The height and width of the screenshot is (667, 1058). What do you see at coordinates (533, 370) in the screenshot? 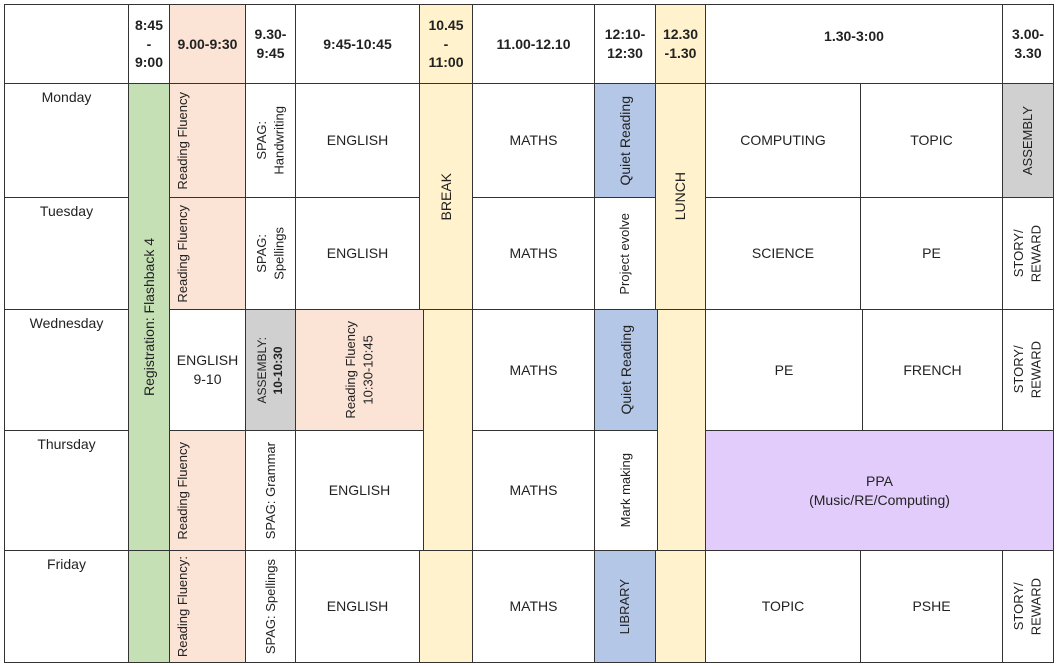
I see `wednesday-maths: MATHS` at bounding box center [533, 370].